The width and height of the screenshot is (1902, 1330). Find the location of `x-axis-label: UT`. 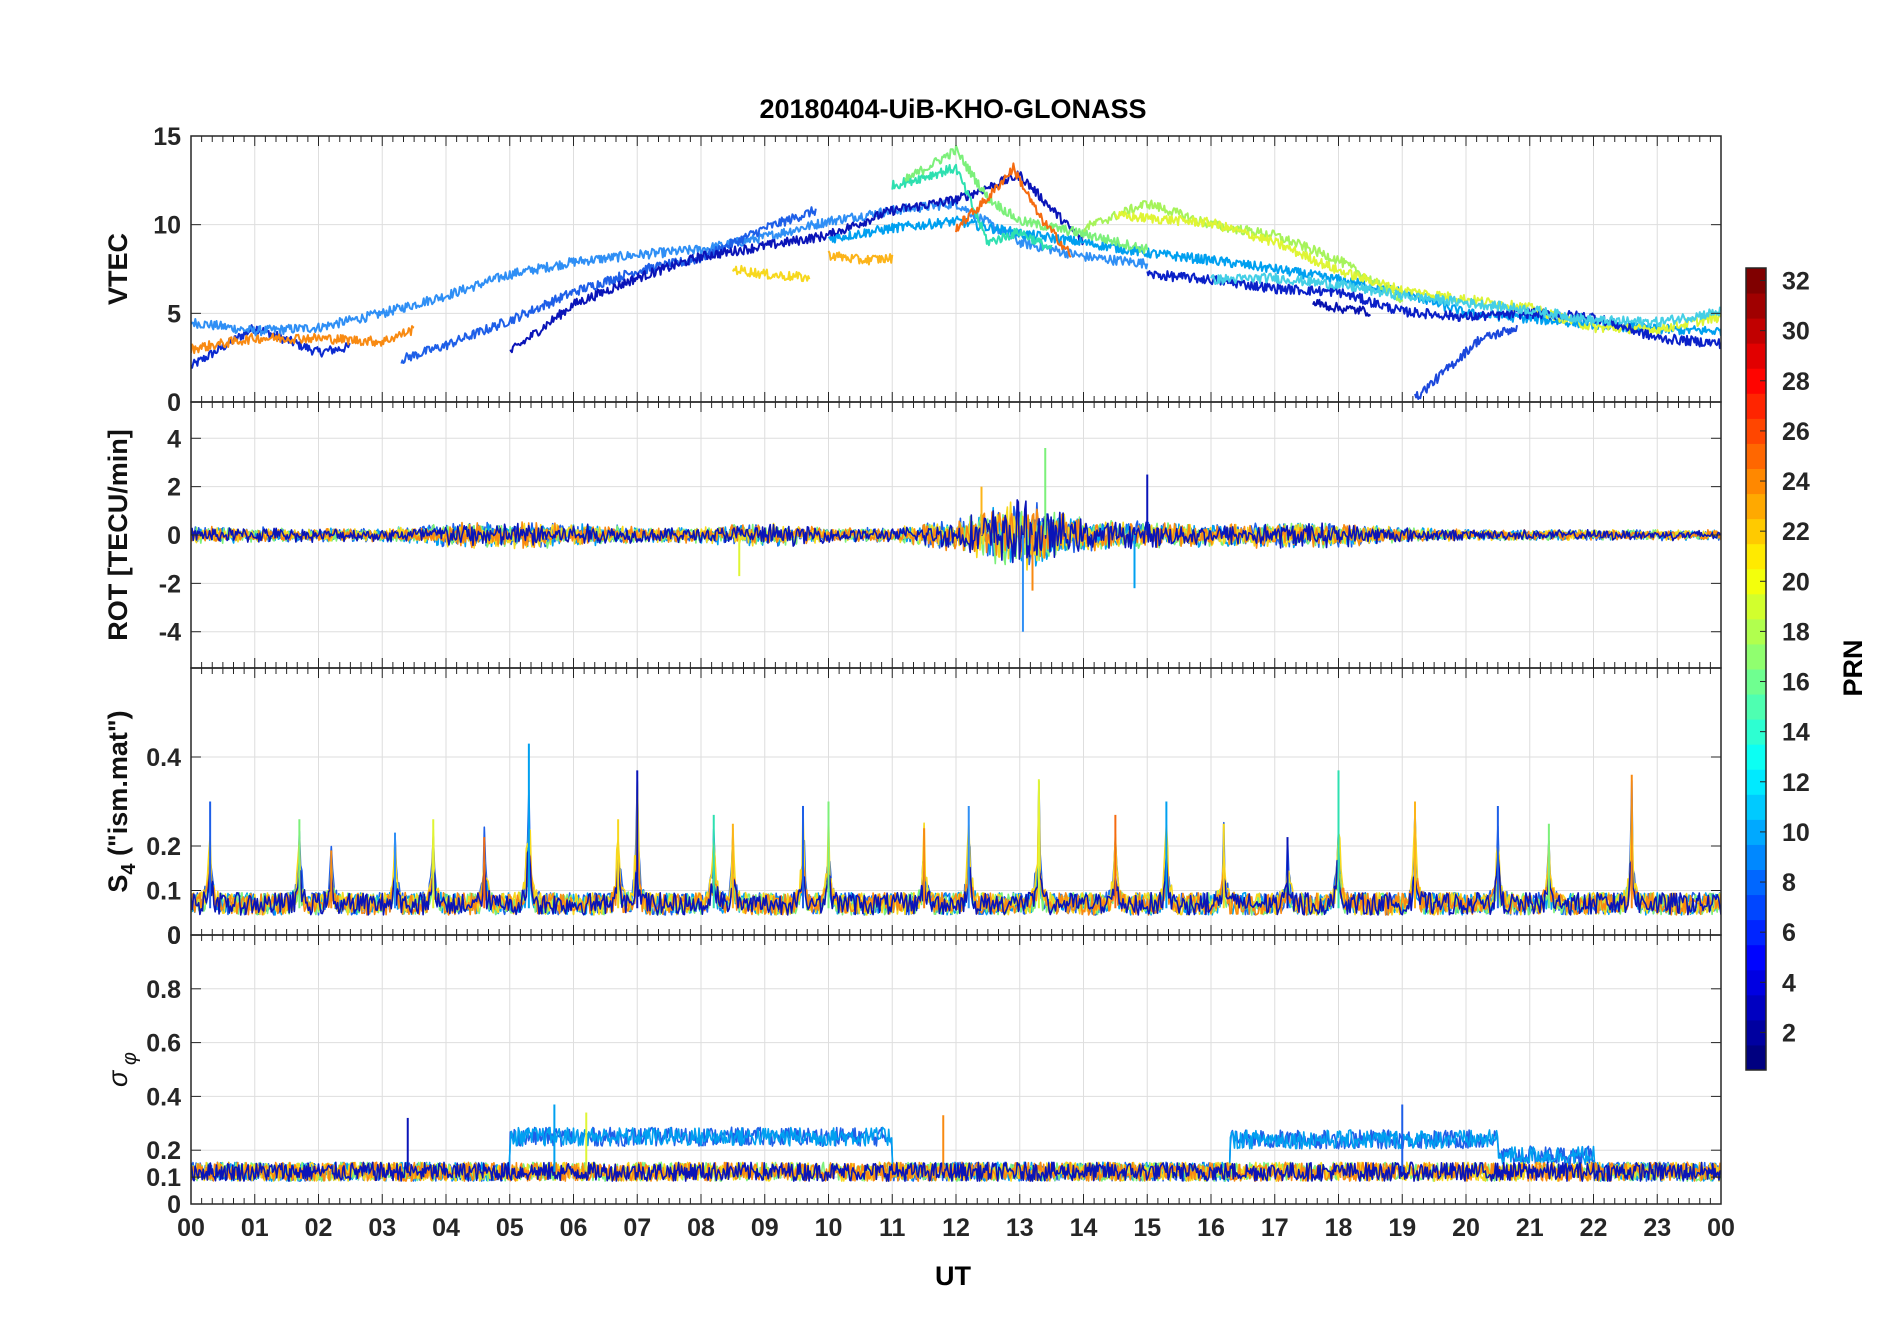

x-axis-label: UT is located at coordinates (953, 1276).